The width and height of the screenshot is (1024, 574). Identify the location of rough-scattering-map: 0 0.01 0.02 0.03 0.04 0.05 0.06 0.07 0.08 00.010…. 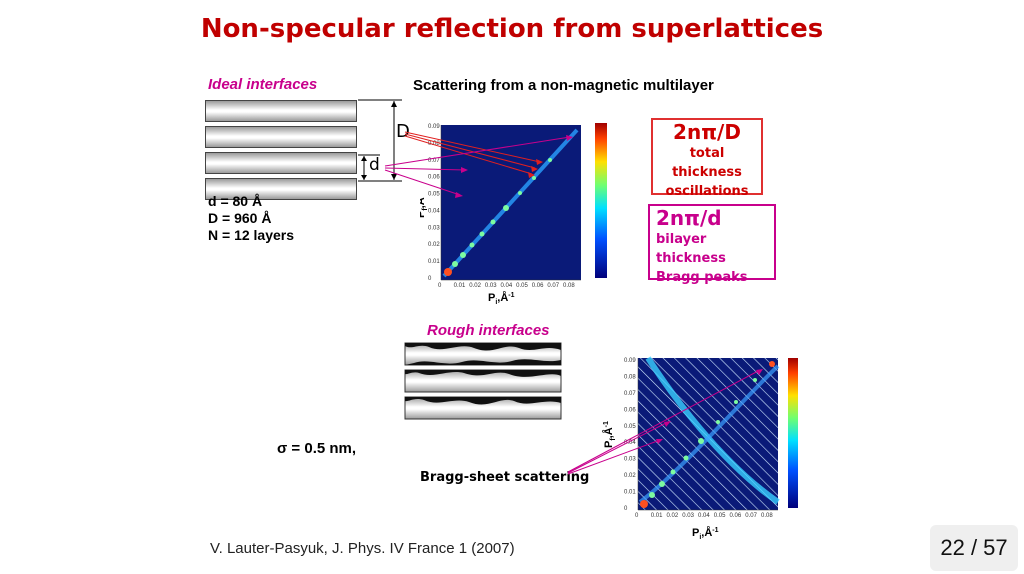
(700, 448).